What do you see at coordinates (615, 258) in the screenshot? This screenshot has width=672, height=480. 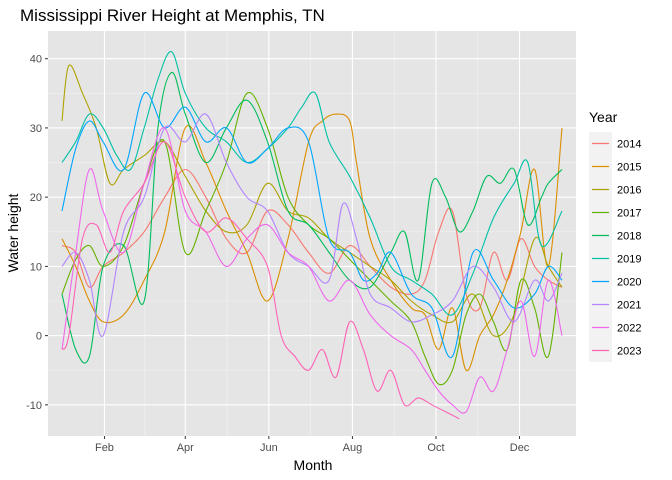 I see `legend-item-2019: 2019` at bounding box center [615, 258].